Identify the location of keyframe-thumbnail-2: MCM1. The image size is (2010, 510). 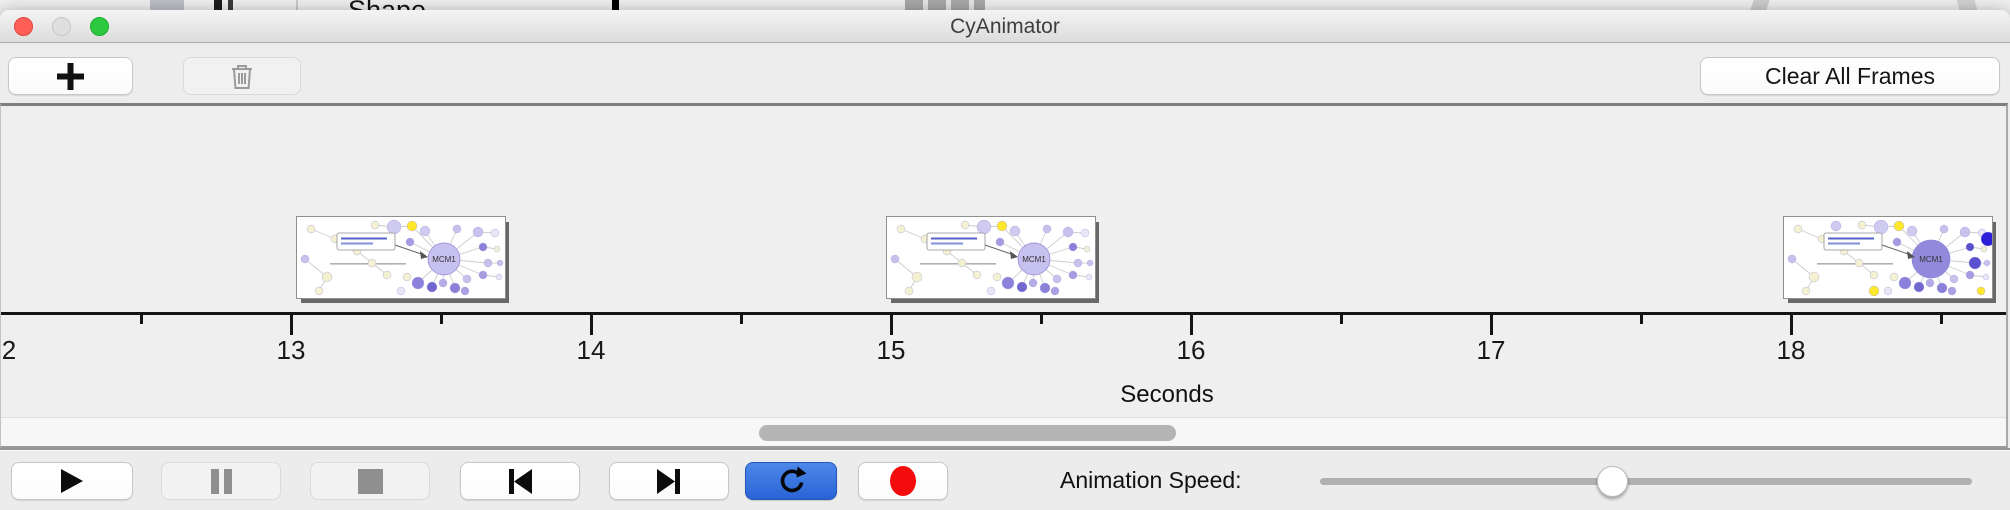
(991, 257).